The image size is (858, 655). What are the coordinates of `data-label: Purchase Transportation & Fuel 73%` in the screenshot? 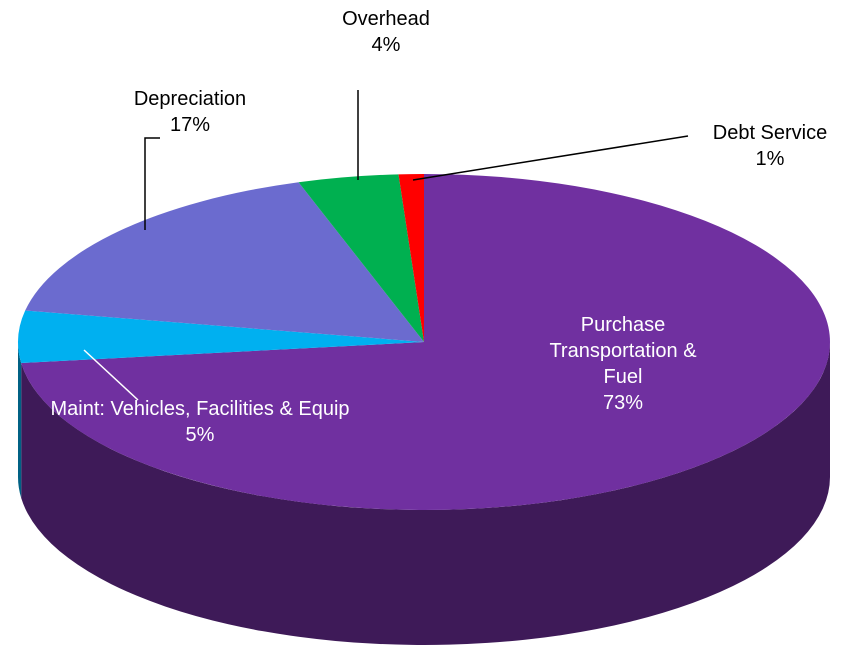 It's located at (623, 364).